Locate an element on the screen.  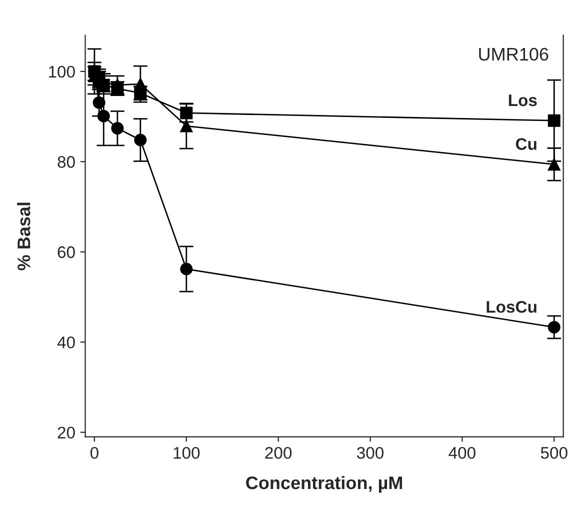
y-tick-label: 60 is located at coordinates (66, 252).